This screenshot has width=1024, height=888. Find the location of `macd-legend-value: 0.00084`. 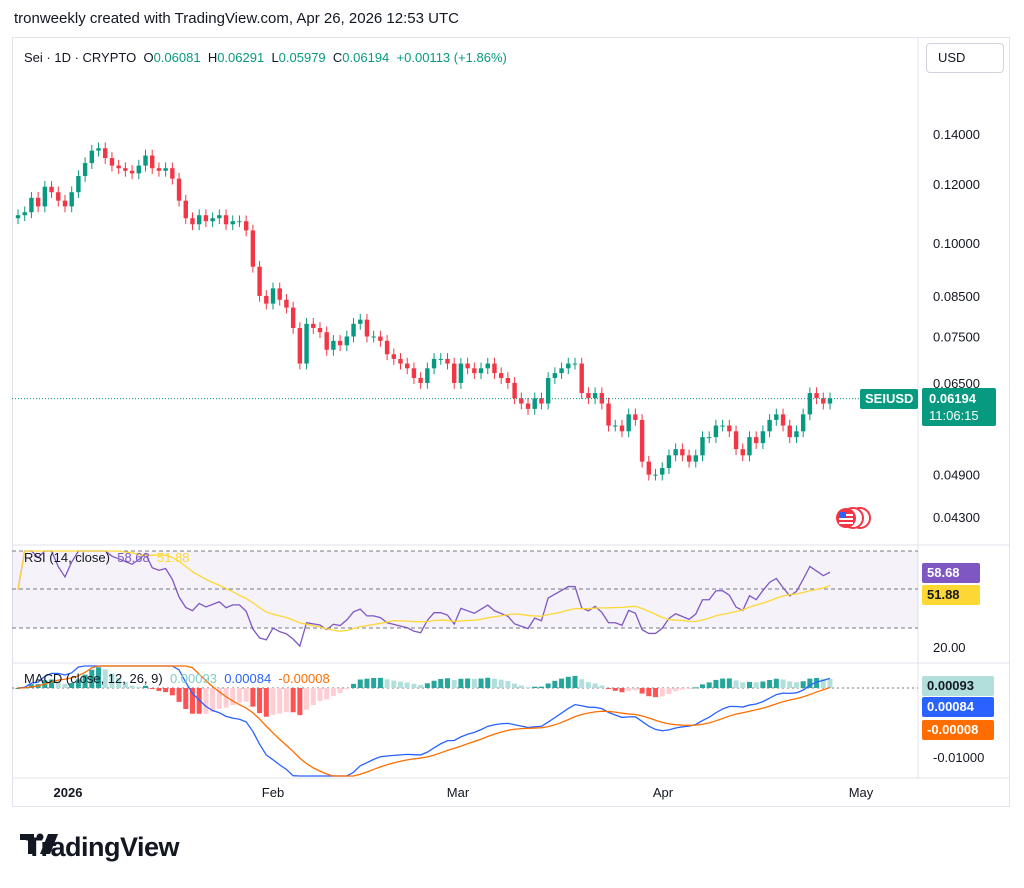

macd-legend-value: 0.00084 is located at coordinates (248, 678).